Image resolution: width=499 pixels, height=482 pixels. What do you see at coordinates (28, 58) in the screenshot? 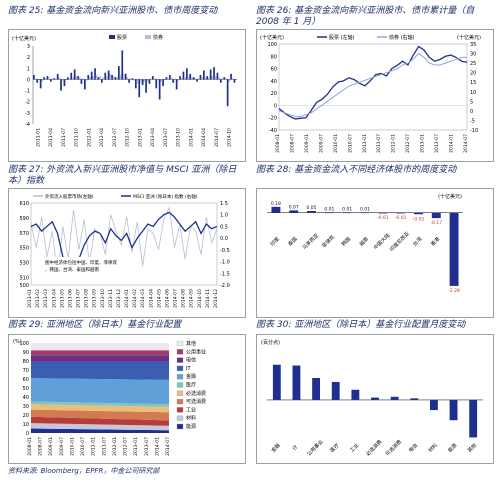
I see `y-tick-label: 2` at bounding box center [28, 58].